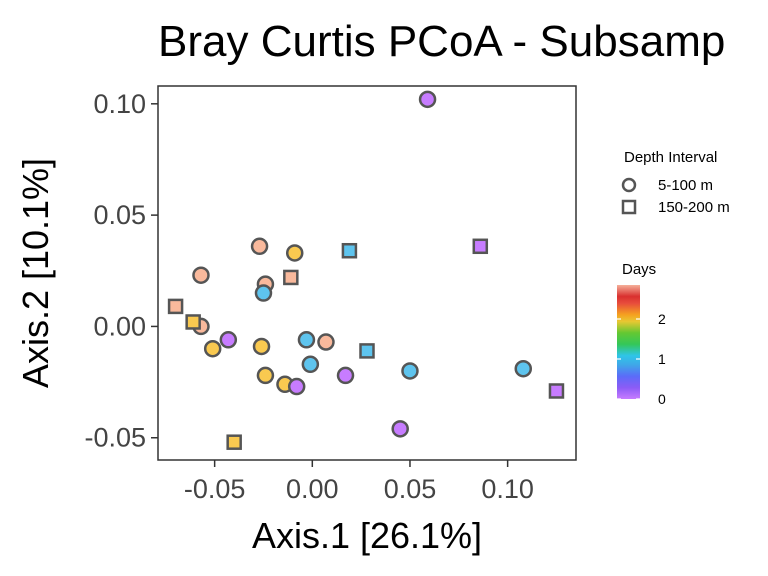 The width and height of the screenshot is (768, 576). I want to click on legend-label-150-200: 150-200 m, so click(694, 207).